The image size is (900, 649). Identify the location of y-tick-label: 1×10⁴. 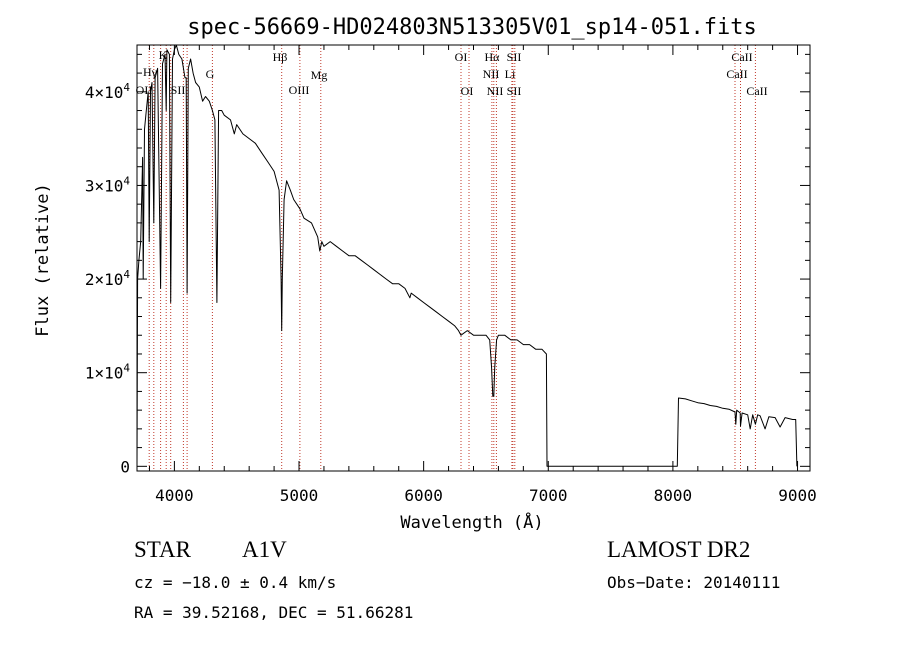
(108, 372).